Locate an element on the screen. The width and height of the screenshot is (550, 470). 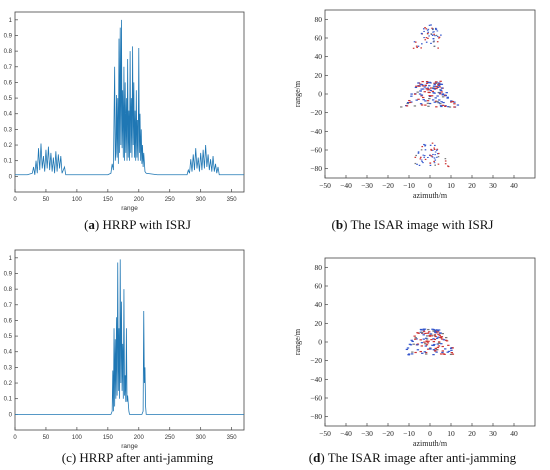
x-tick-label: −50 is located at coordinates (325, 185).